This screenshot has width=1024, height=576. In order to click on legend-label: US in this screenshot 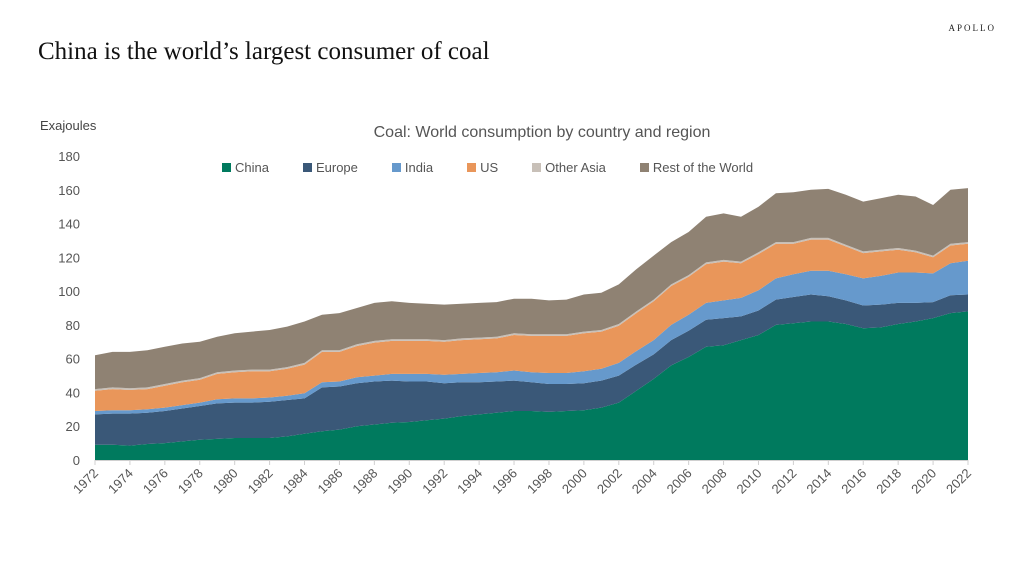, I will do `click(489, 167)`.